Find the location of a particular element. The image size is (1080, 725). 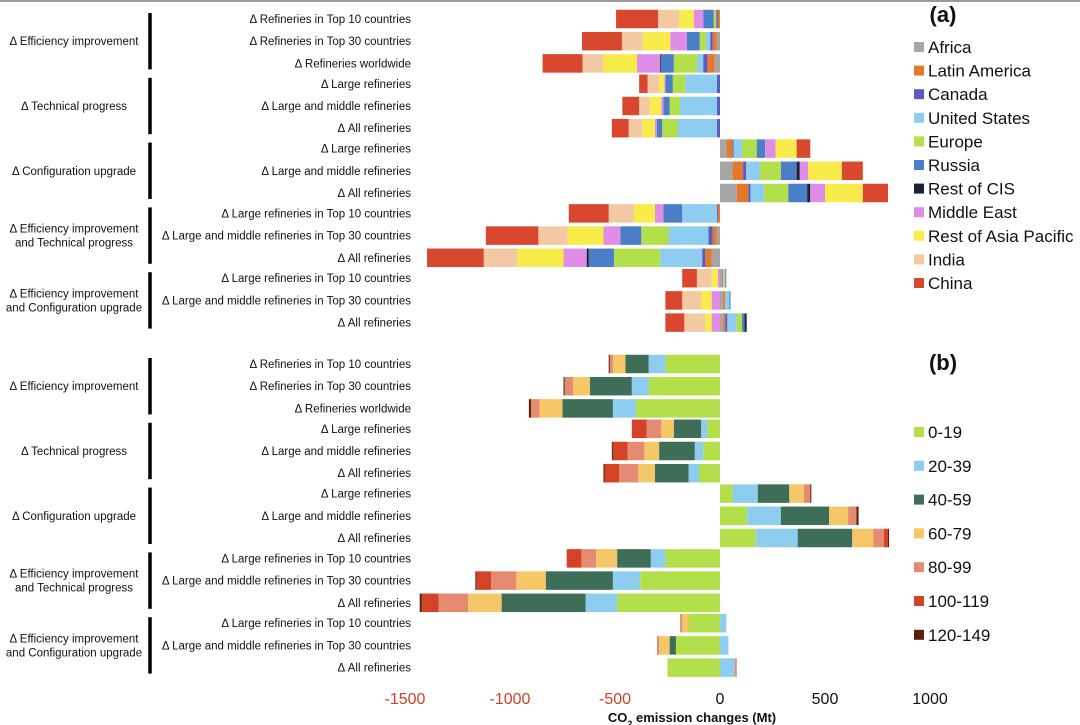

legend-label: 100-119 is located at coordinates (958, 601).